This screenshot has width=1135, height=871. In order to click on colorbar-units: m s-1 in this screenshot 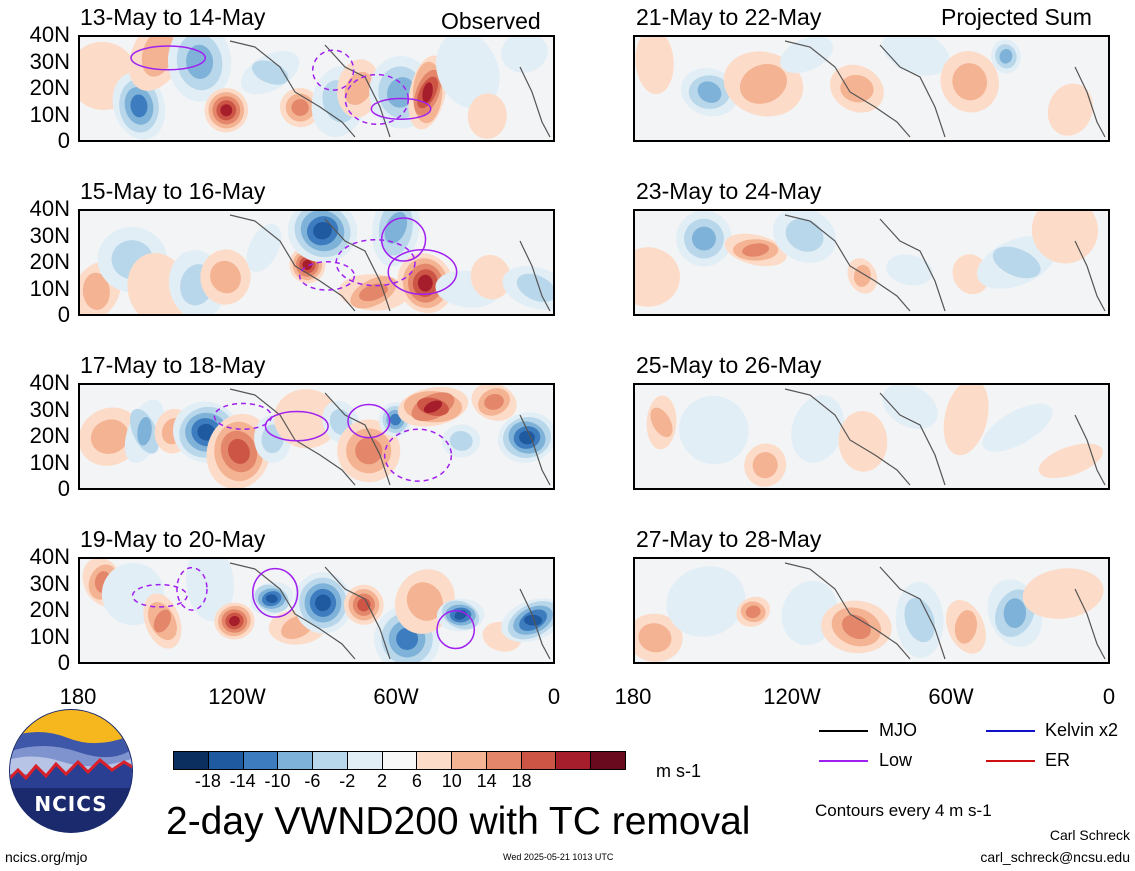, I will do `click(678, 771)`.